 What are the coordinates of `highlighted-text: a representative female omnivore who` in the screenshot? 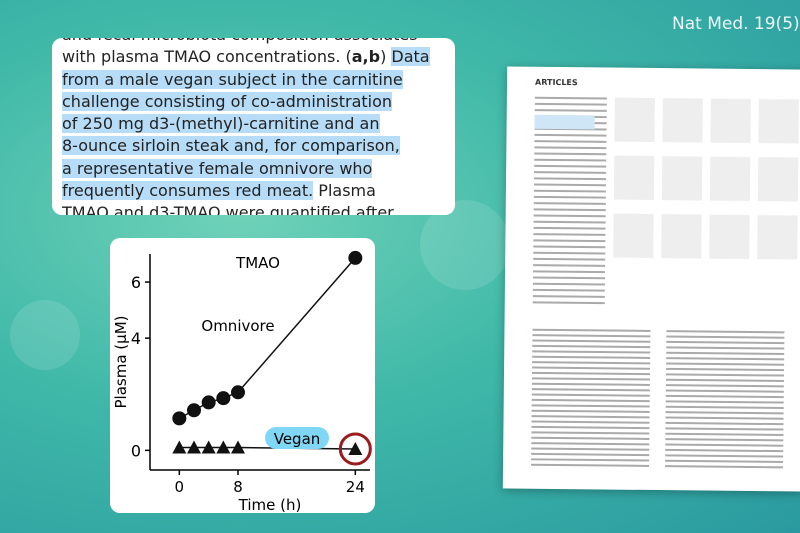 It's located at (217, 168).